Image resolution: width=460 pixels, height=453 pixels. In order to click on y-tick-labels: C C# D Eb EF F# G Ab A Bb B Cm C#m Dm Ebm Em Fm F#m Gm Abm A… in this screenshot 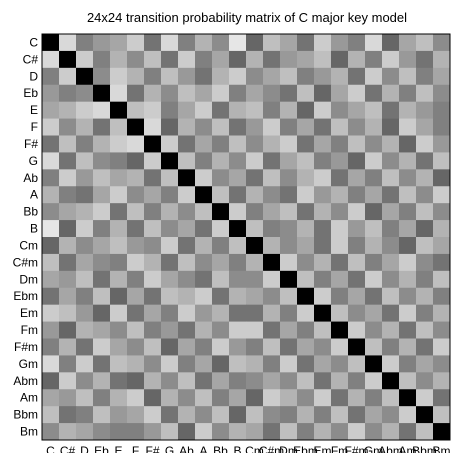, I will do `click(26, 236)`.